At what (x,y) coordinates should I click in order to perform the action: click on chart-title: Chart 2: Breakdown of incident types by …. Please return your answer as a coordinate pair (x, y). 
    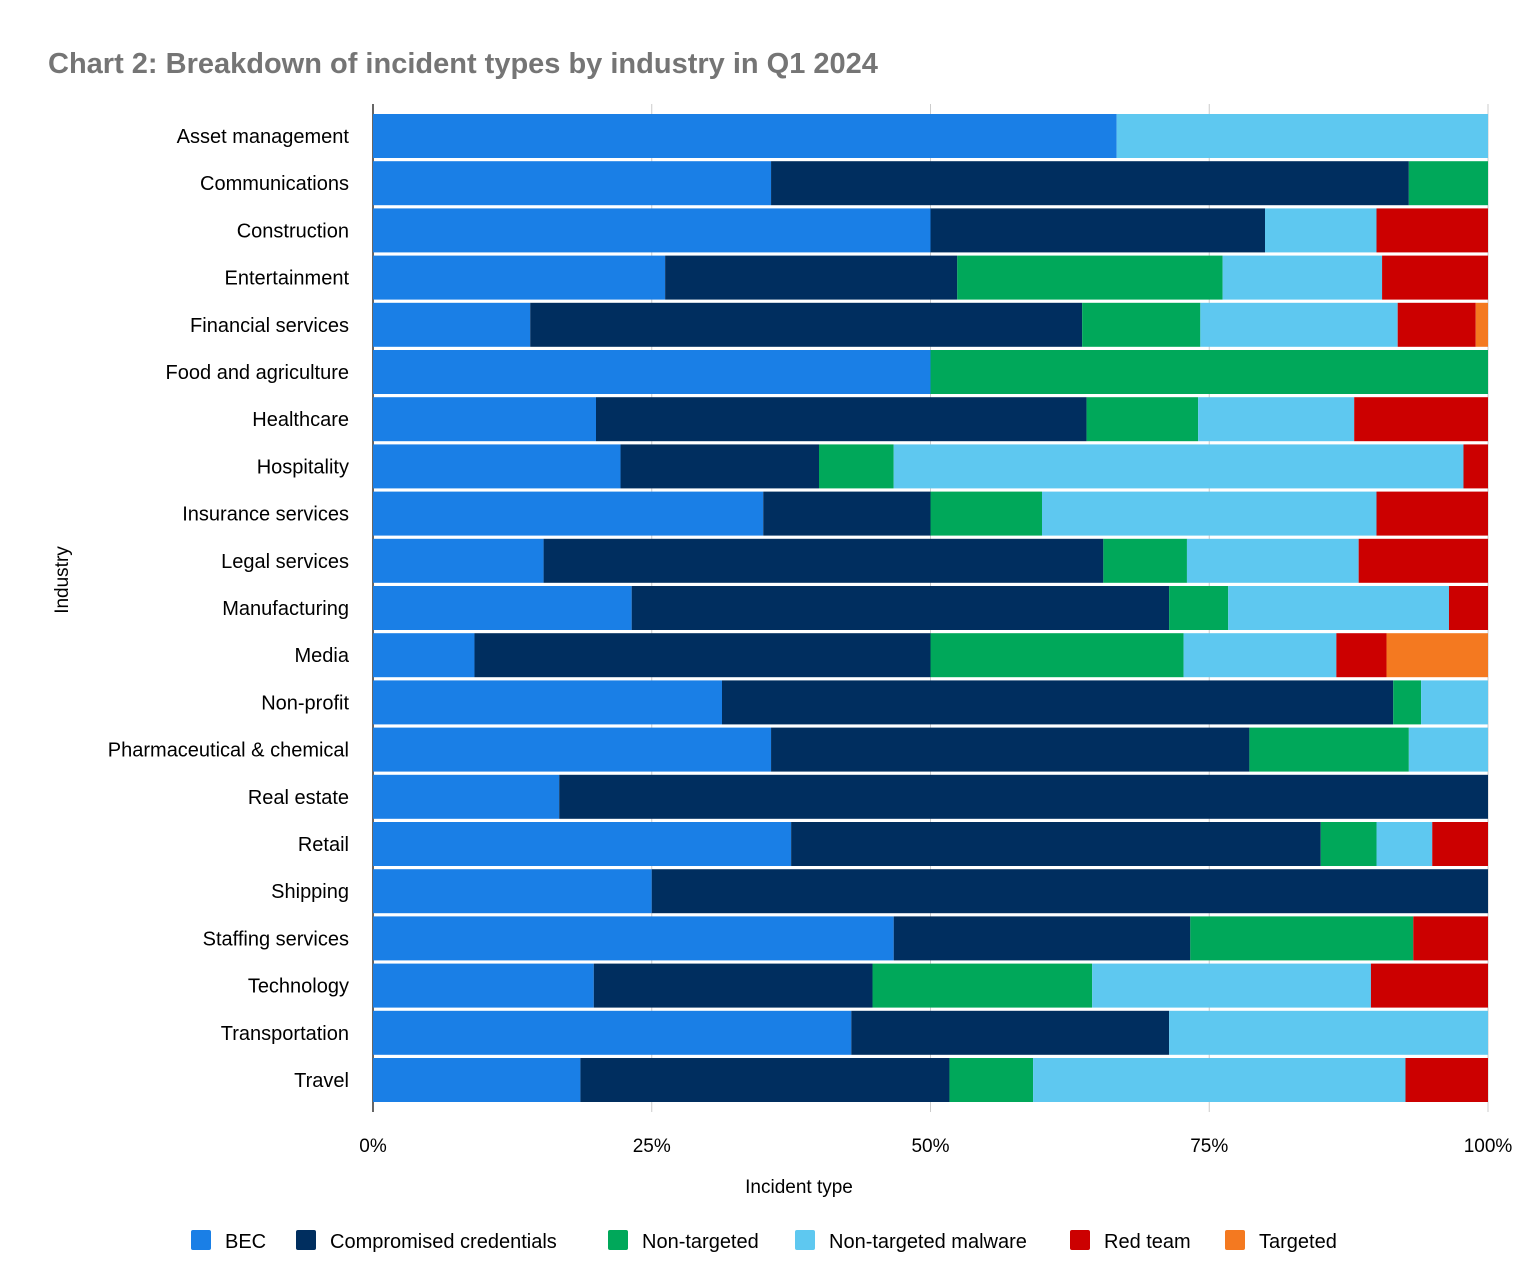
    Looking at the image, I should click on (463, 64).